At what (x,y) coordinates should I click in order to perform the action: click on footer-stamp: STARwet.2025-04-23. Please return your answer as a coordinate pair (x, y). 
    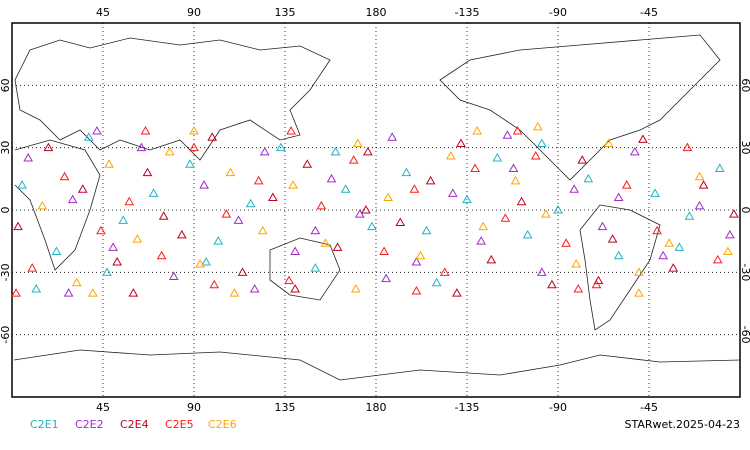
    Looking at the image, I should click on (682, 424).